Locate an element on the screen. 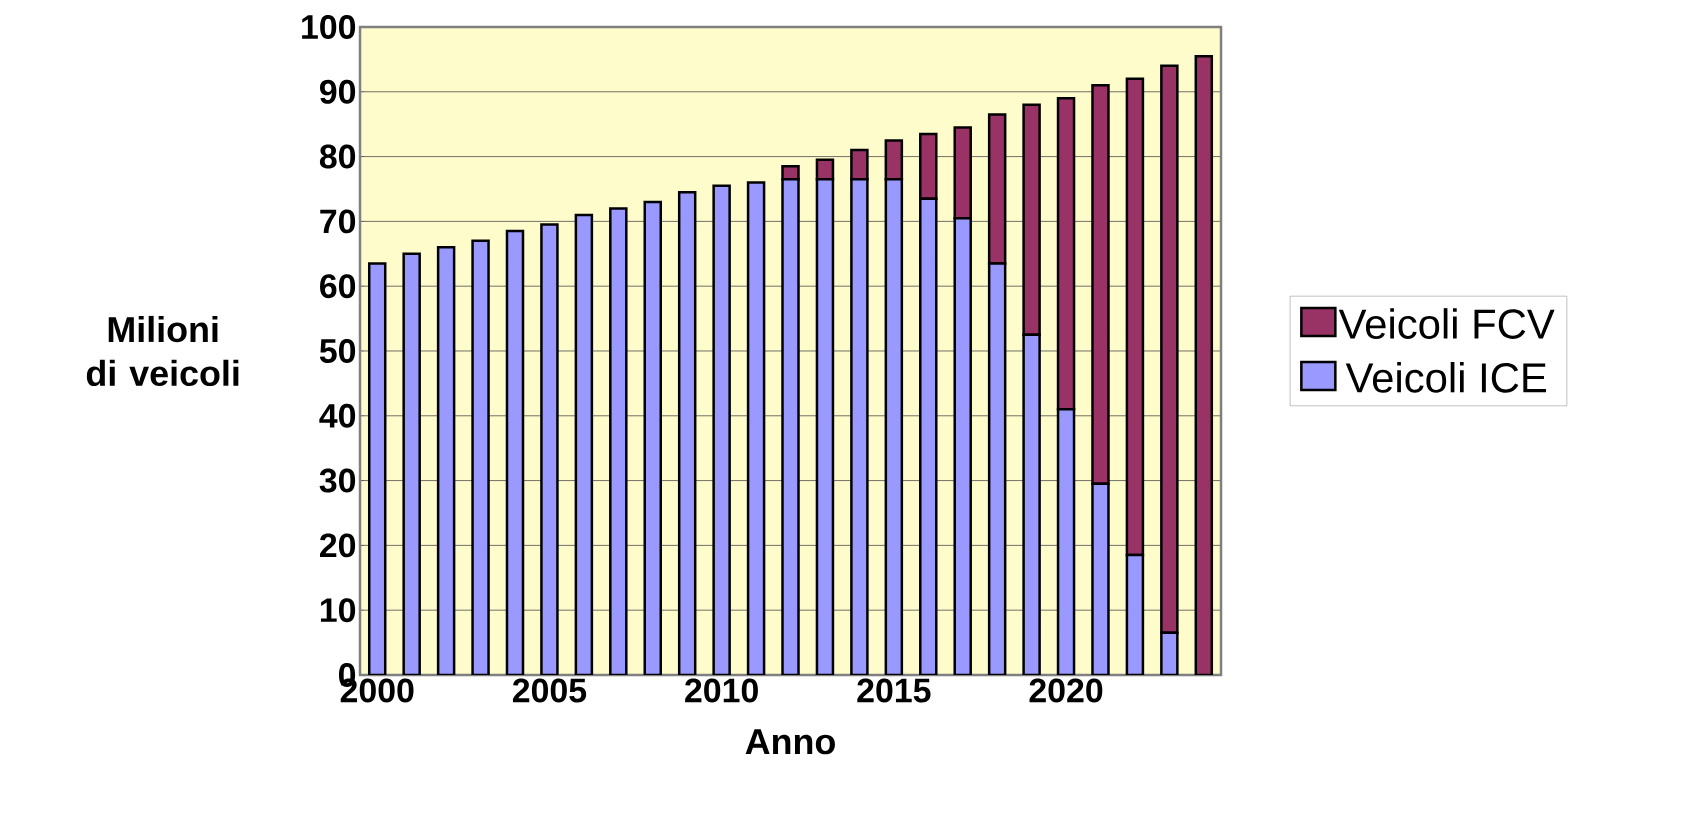  legend-label: Veicoli ICE is located at coordinates (1446, 377).